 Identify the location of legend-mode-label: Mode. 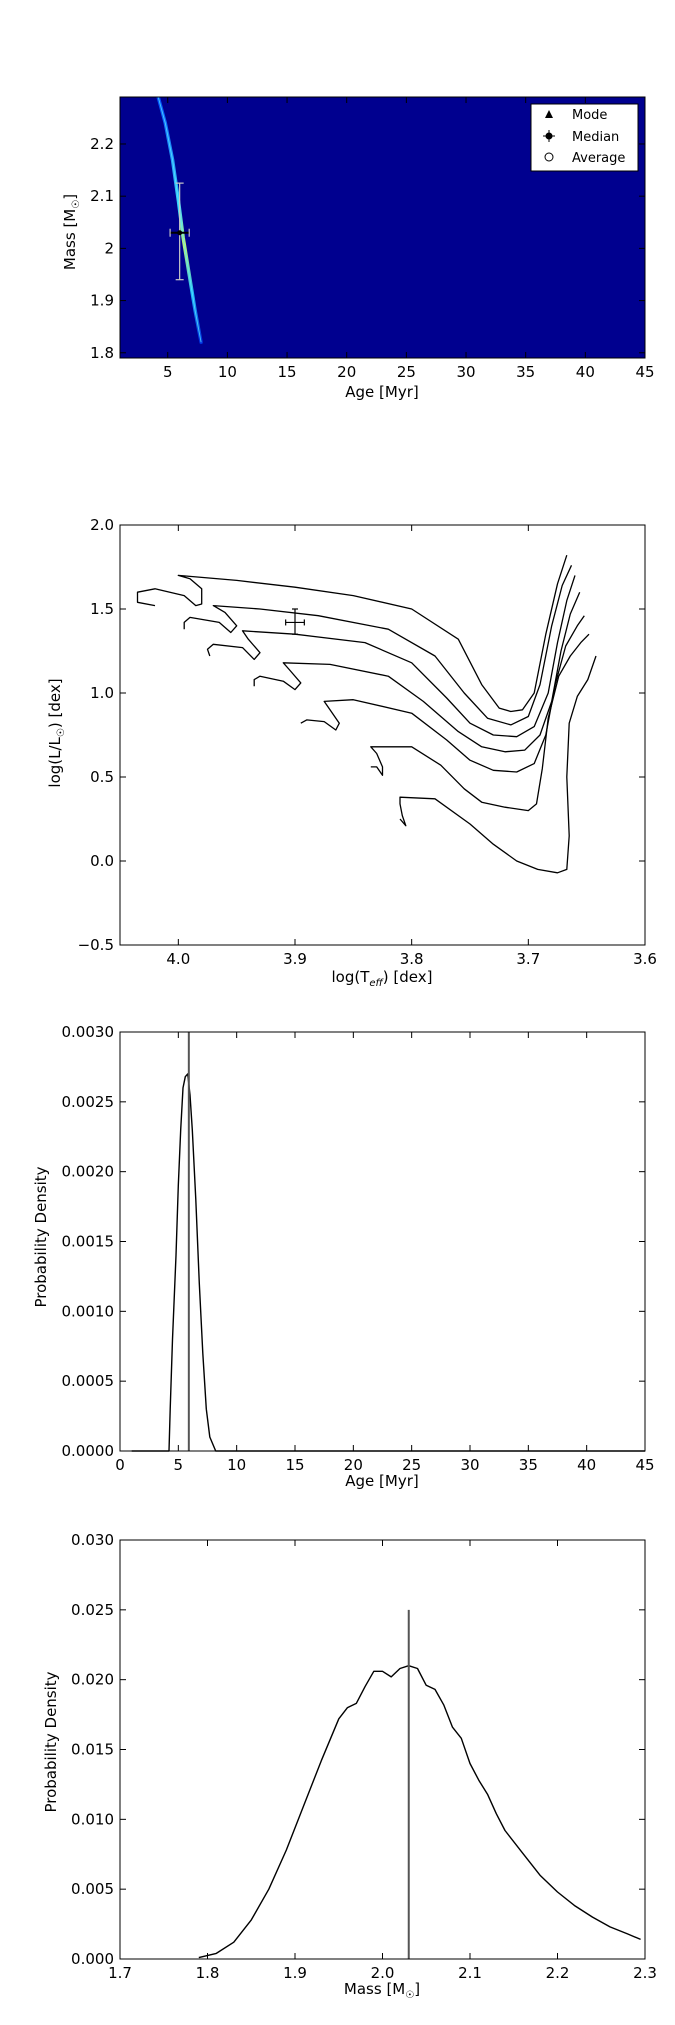
(589, 115).